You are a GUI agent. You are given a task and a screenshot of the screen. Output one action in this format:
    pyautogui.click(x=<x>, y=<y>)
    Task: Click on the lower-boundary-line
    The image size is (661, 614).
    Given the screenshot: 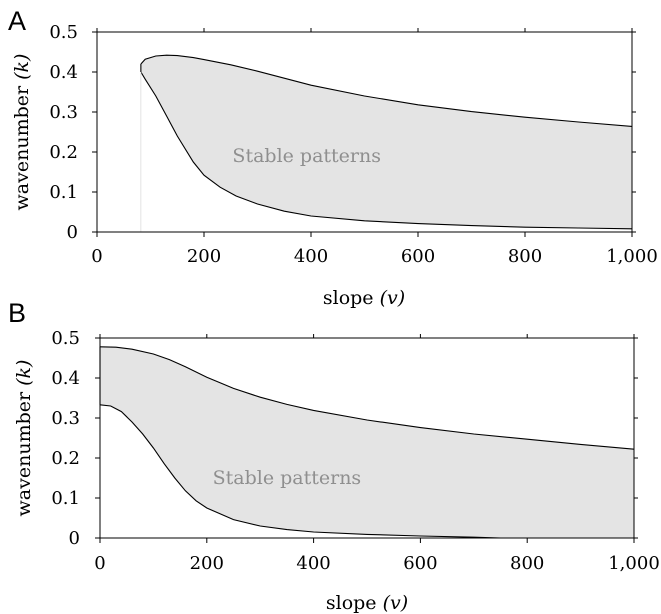 What is the action you would take?
    pyautogui.click(x=300, y=471)
    